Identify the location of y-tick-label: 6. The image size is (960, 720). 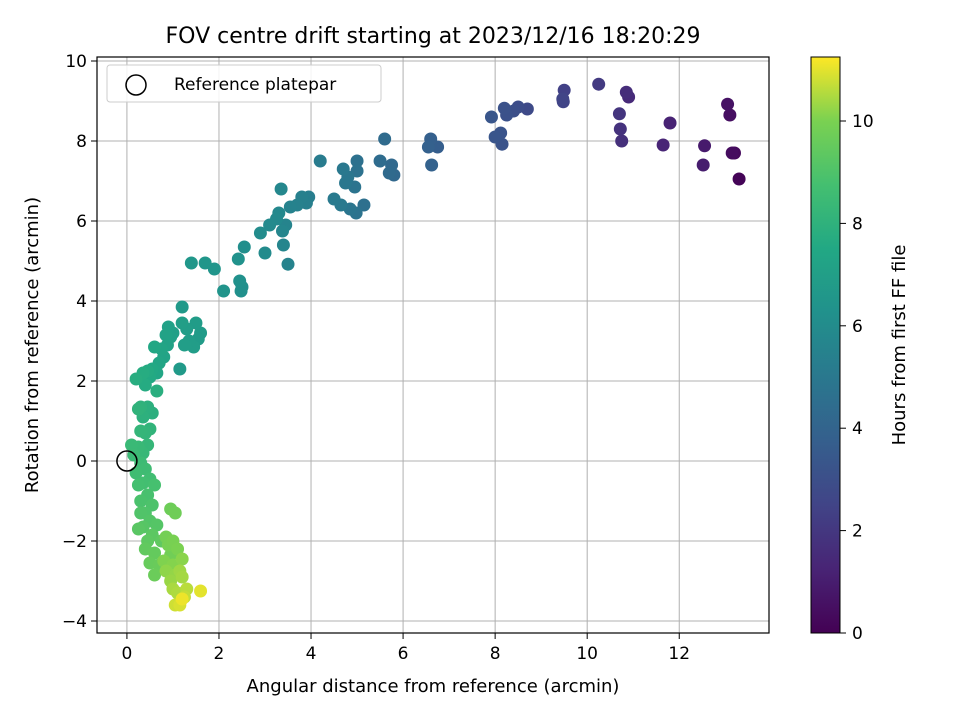
(81, 222).